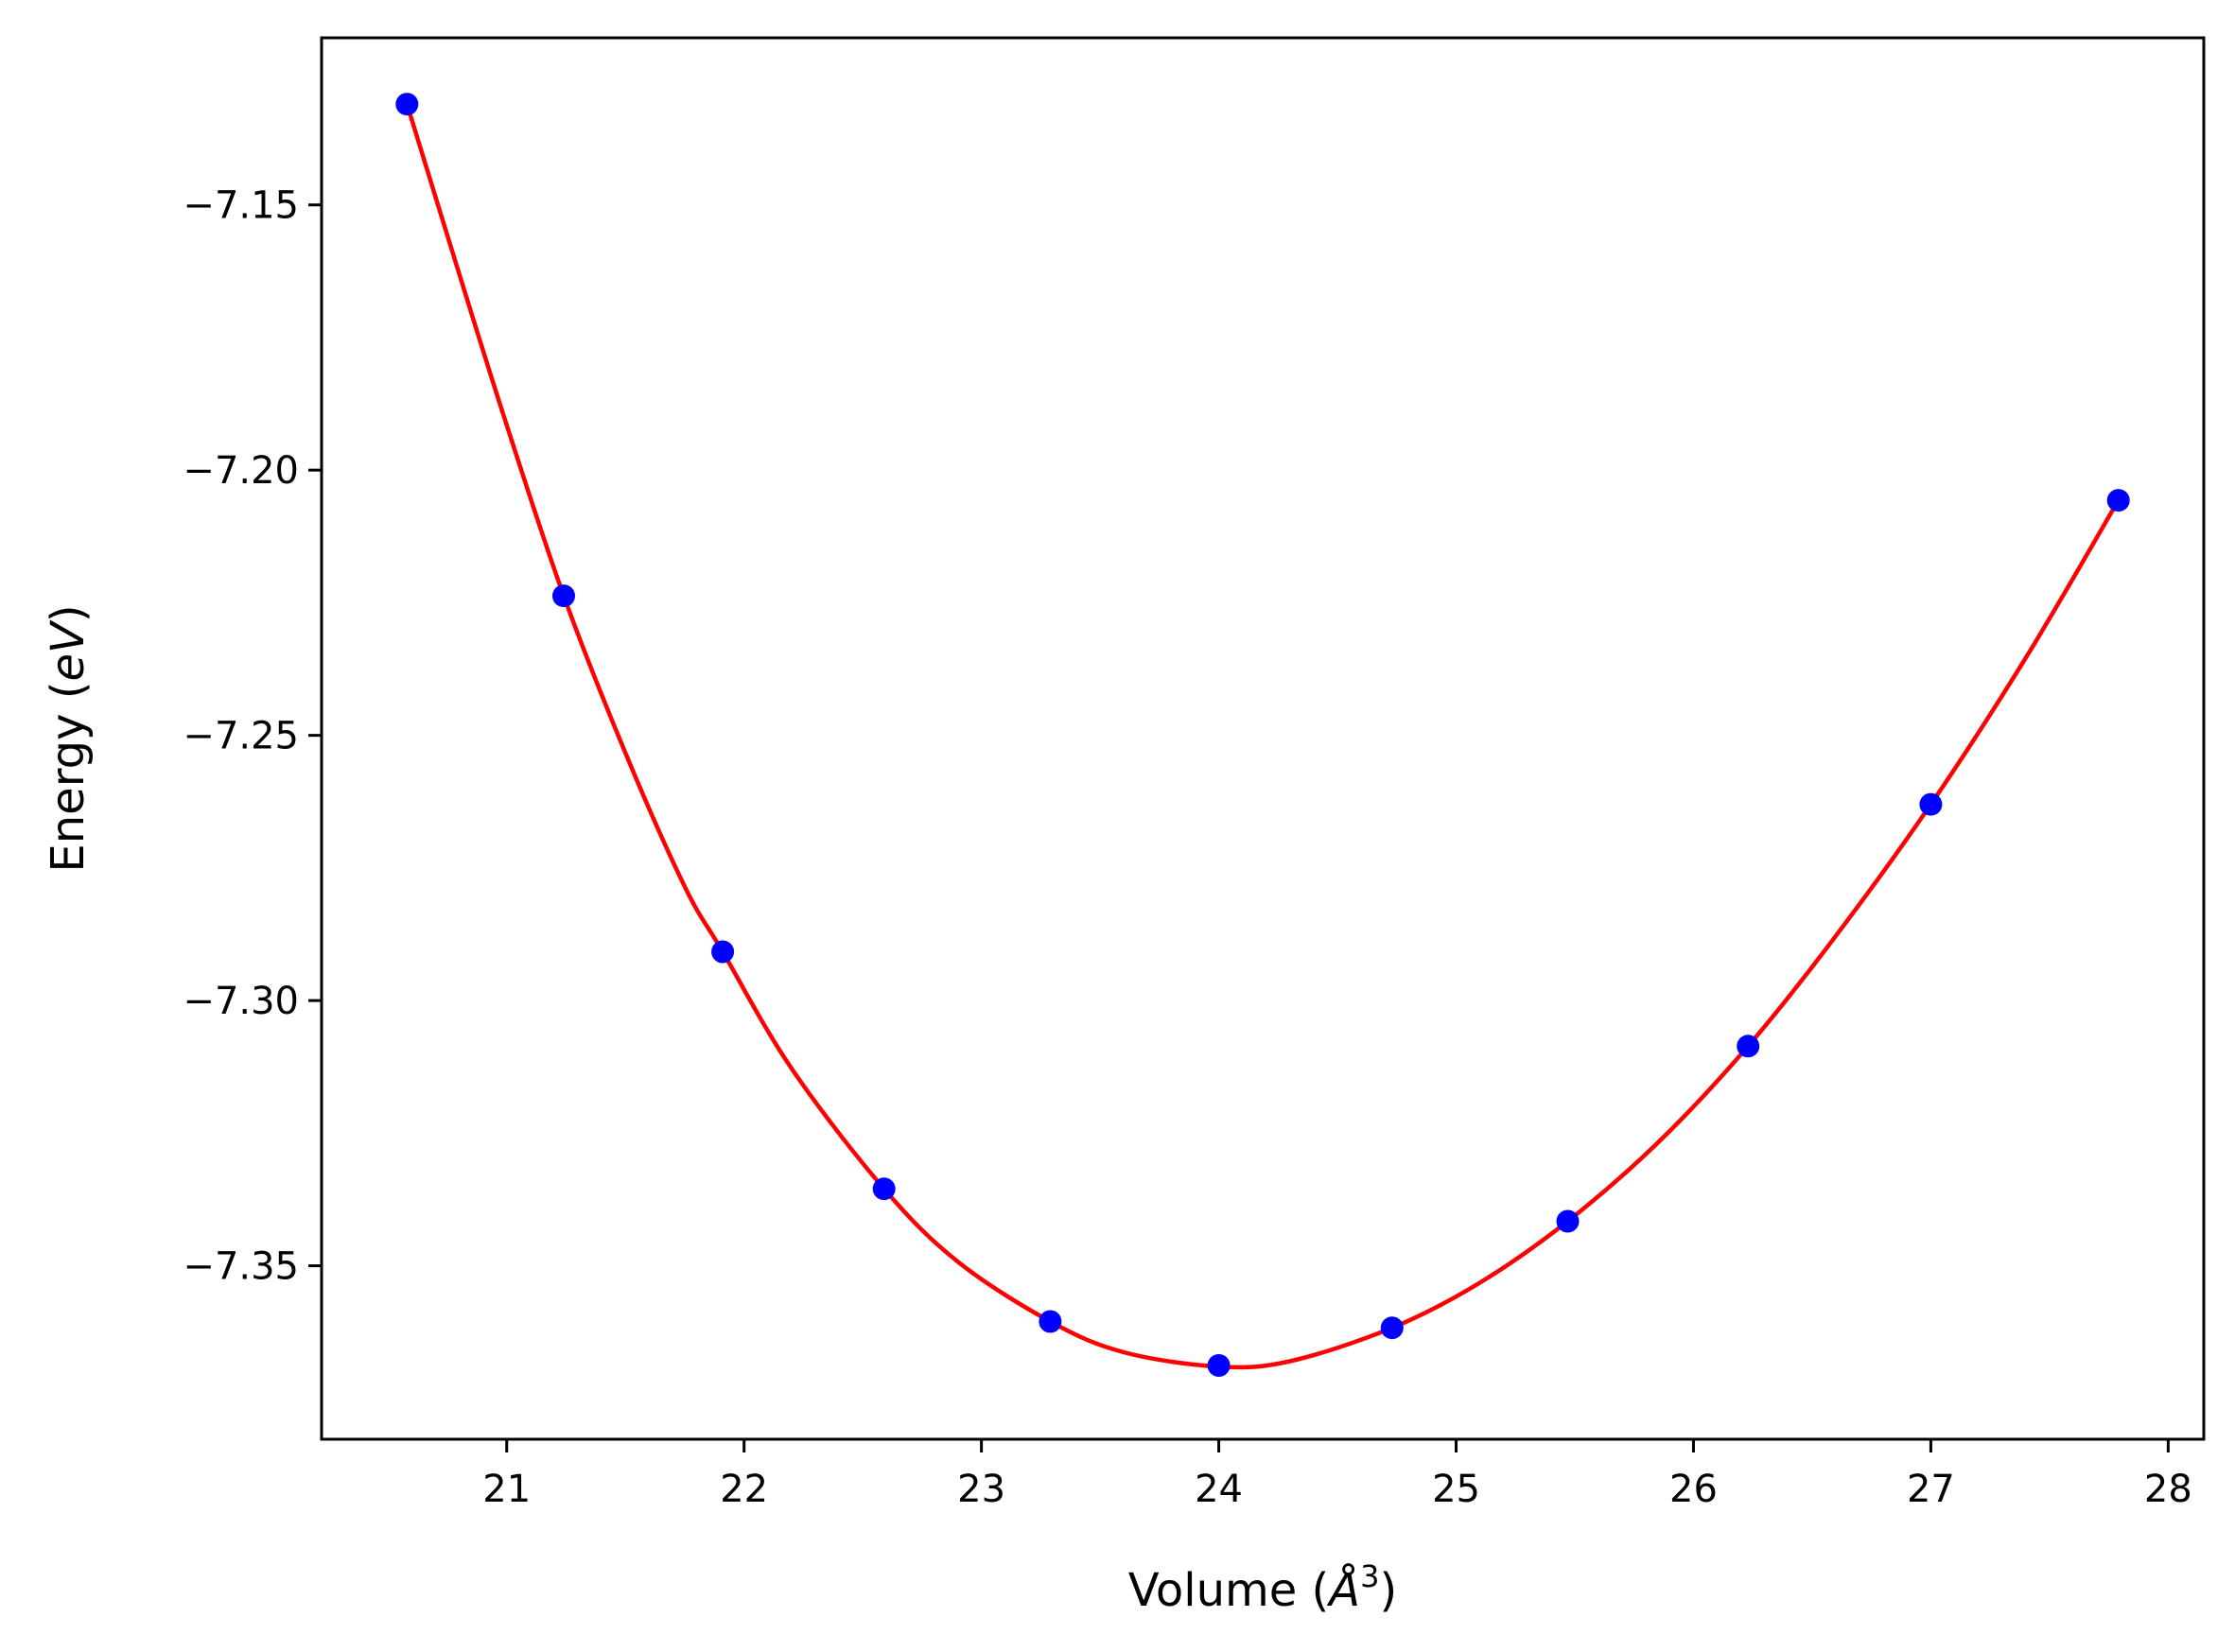  What do you see at coordinates (1456, 1490) in the screenshot?
I see `x-tick-label: 25` at bounding box center [1456, 1490].